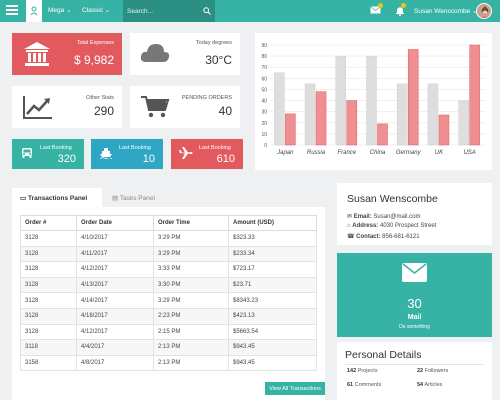 This screenshot has height=400, width=500. What do you see at coordinates (272, 347) in the screenshot?
I see `table-cell: $943.45` at bounding box center [272, 347].